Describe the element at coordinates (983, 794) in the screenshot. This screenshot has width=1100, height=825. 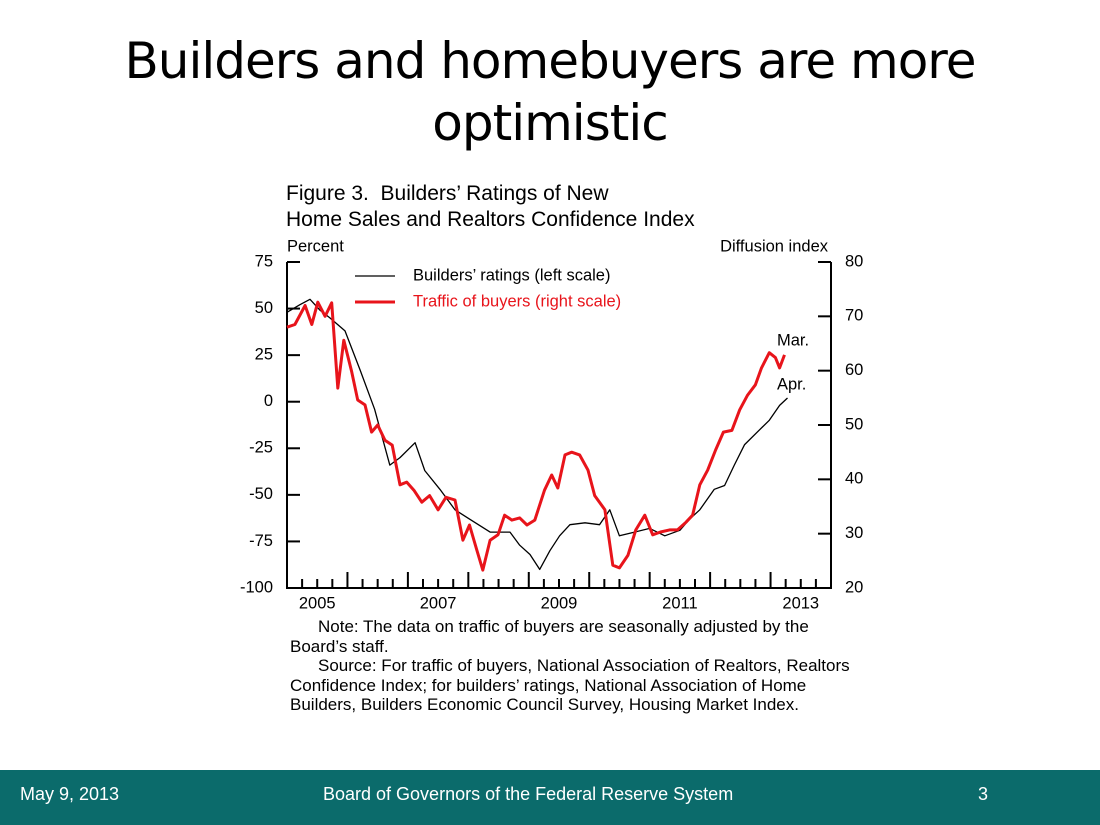
I see `footer-page: 3` at that location.